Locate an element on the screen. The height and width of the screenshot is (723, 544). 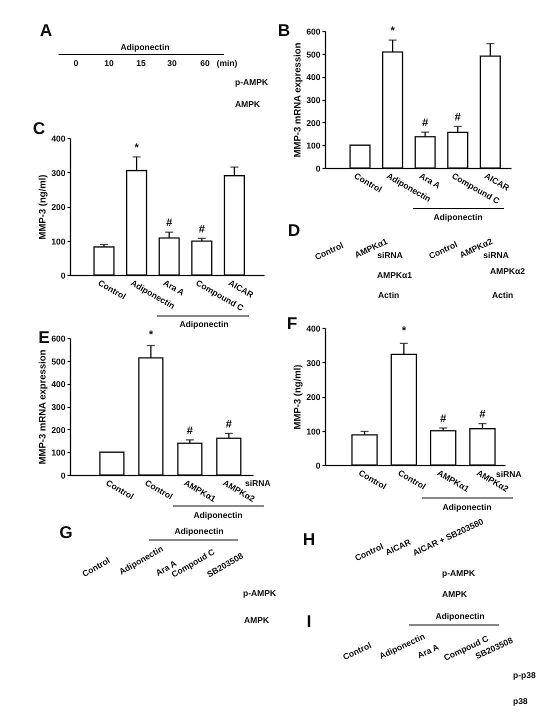
text: (min) is located at coordinates (227, 63).